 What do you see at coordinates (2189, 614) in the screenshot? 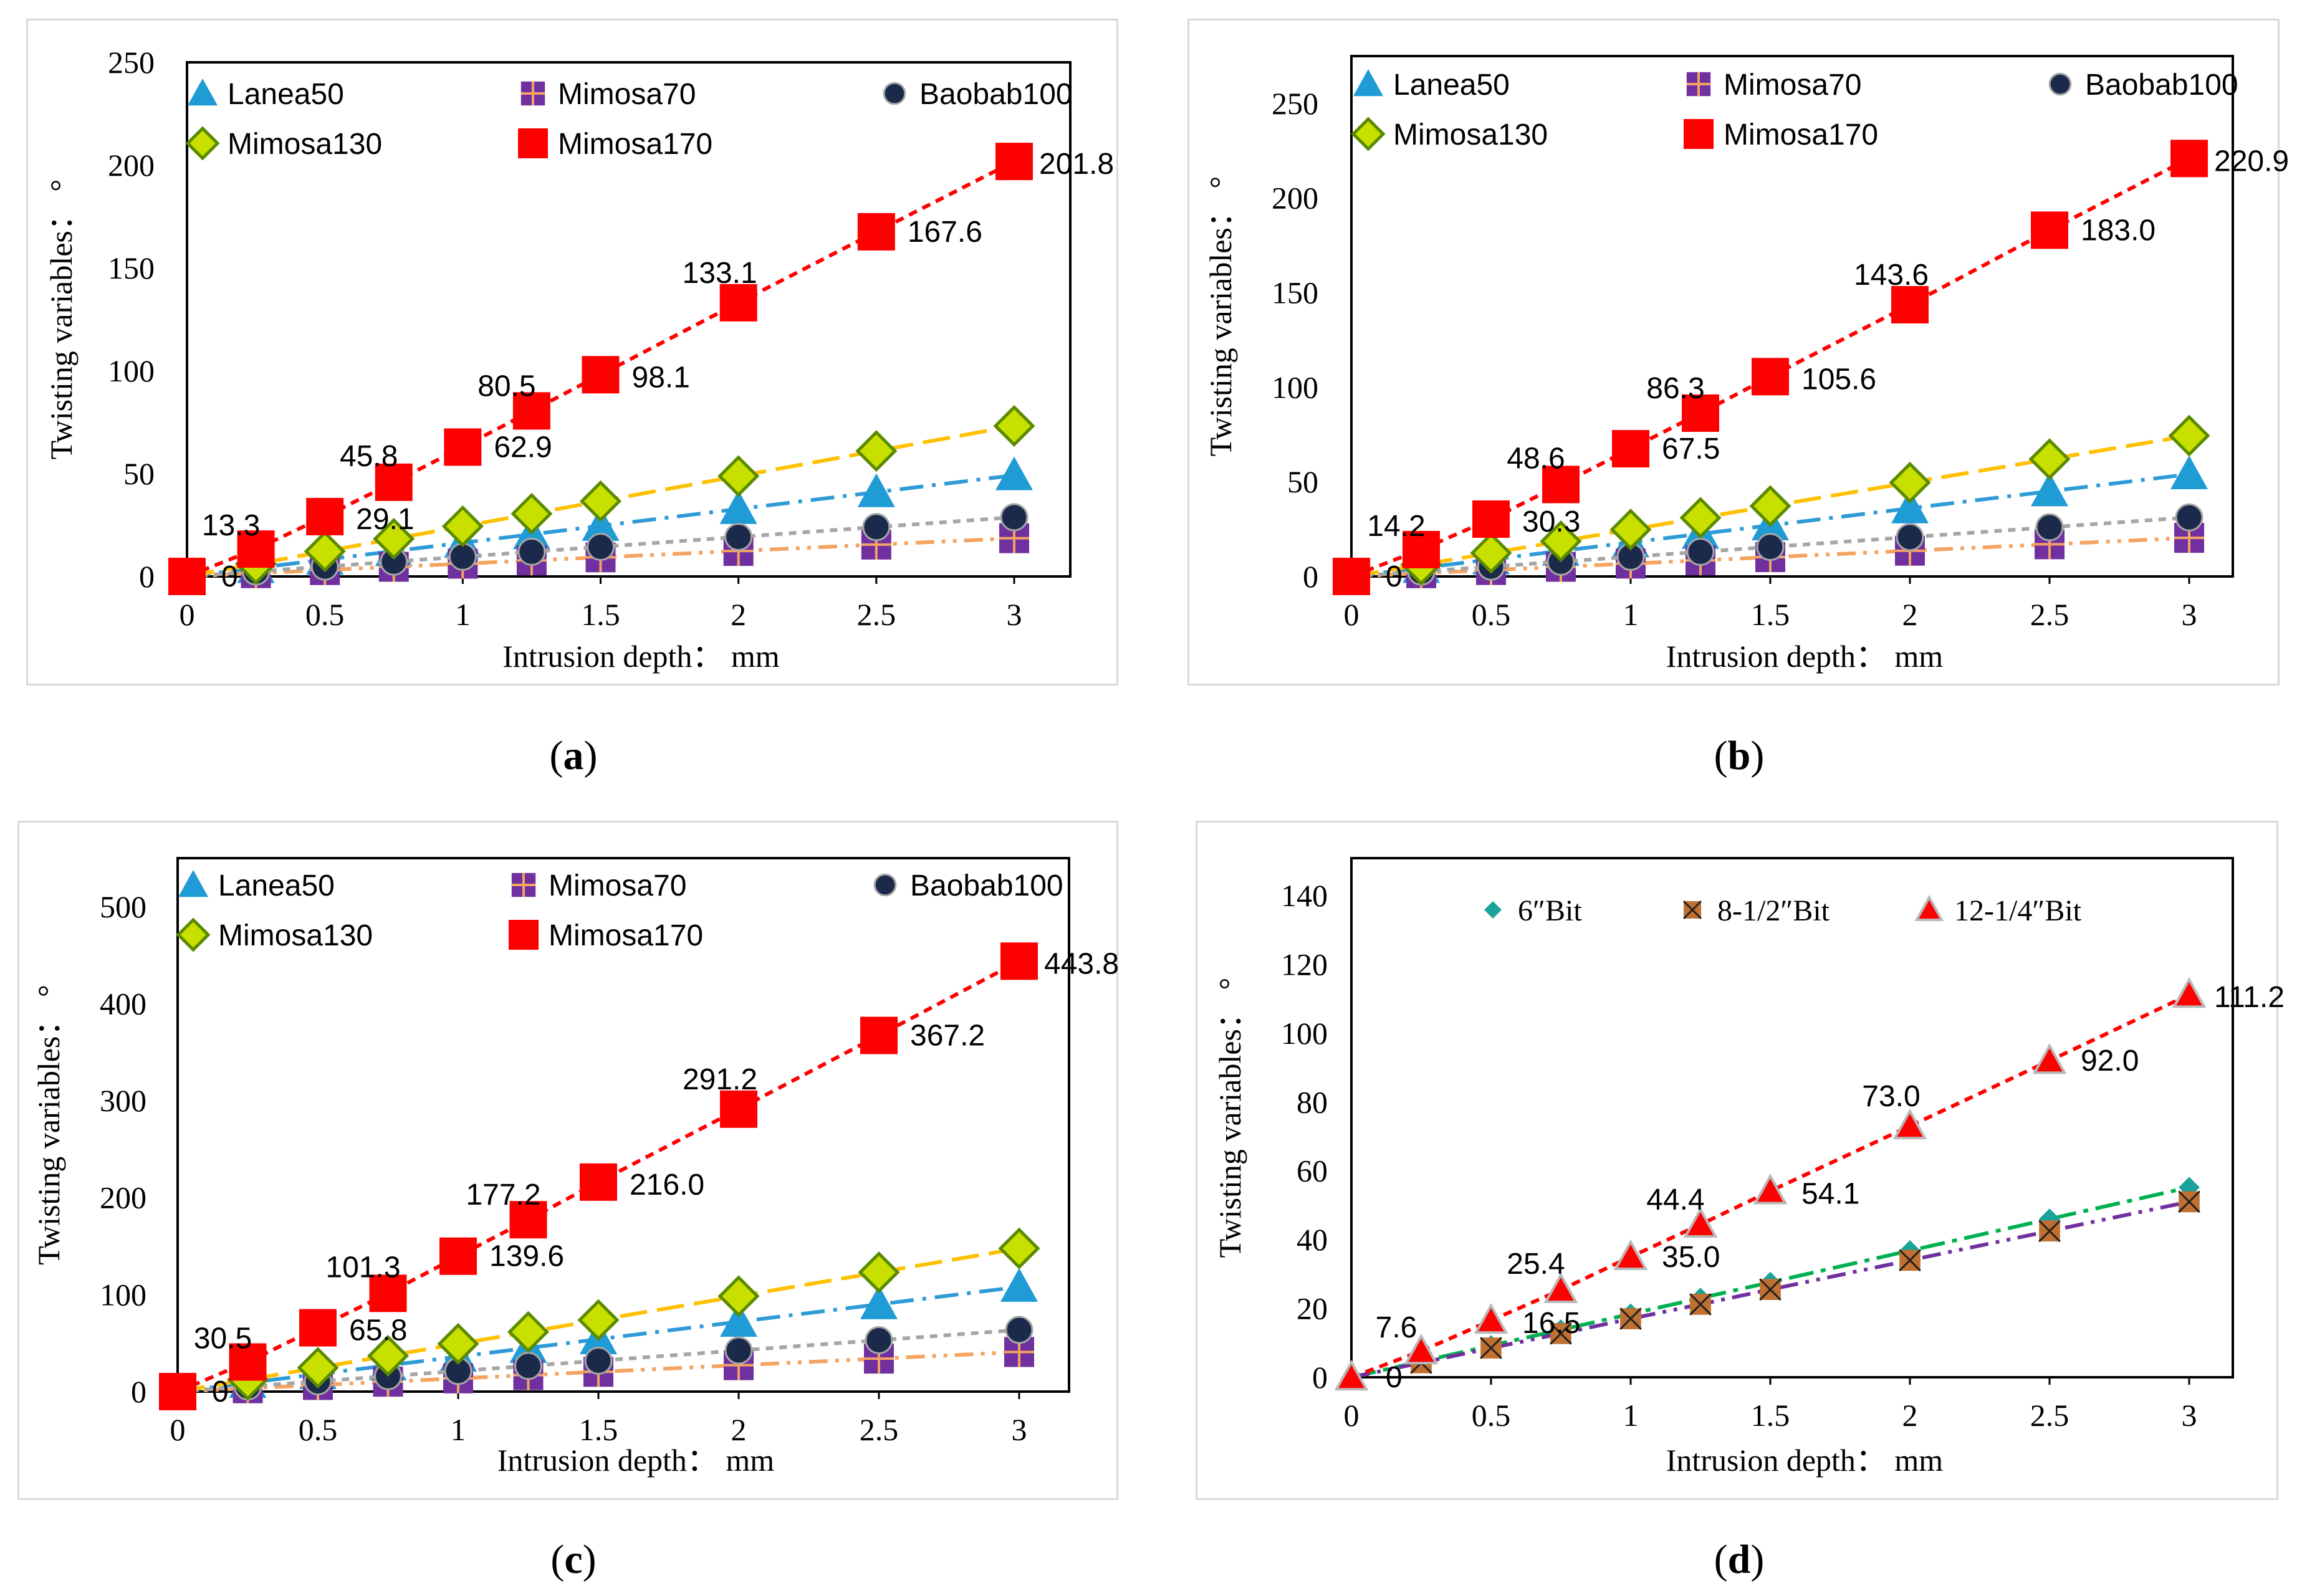
I see `x-tick-label-b: 3` at bounding box center [2189, 614].